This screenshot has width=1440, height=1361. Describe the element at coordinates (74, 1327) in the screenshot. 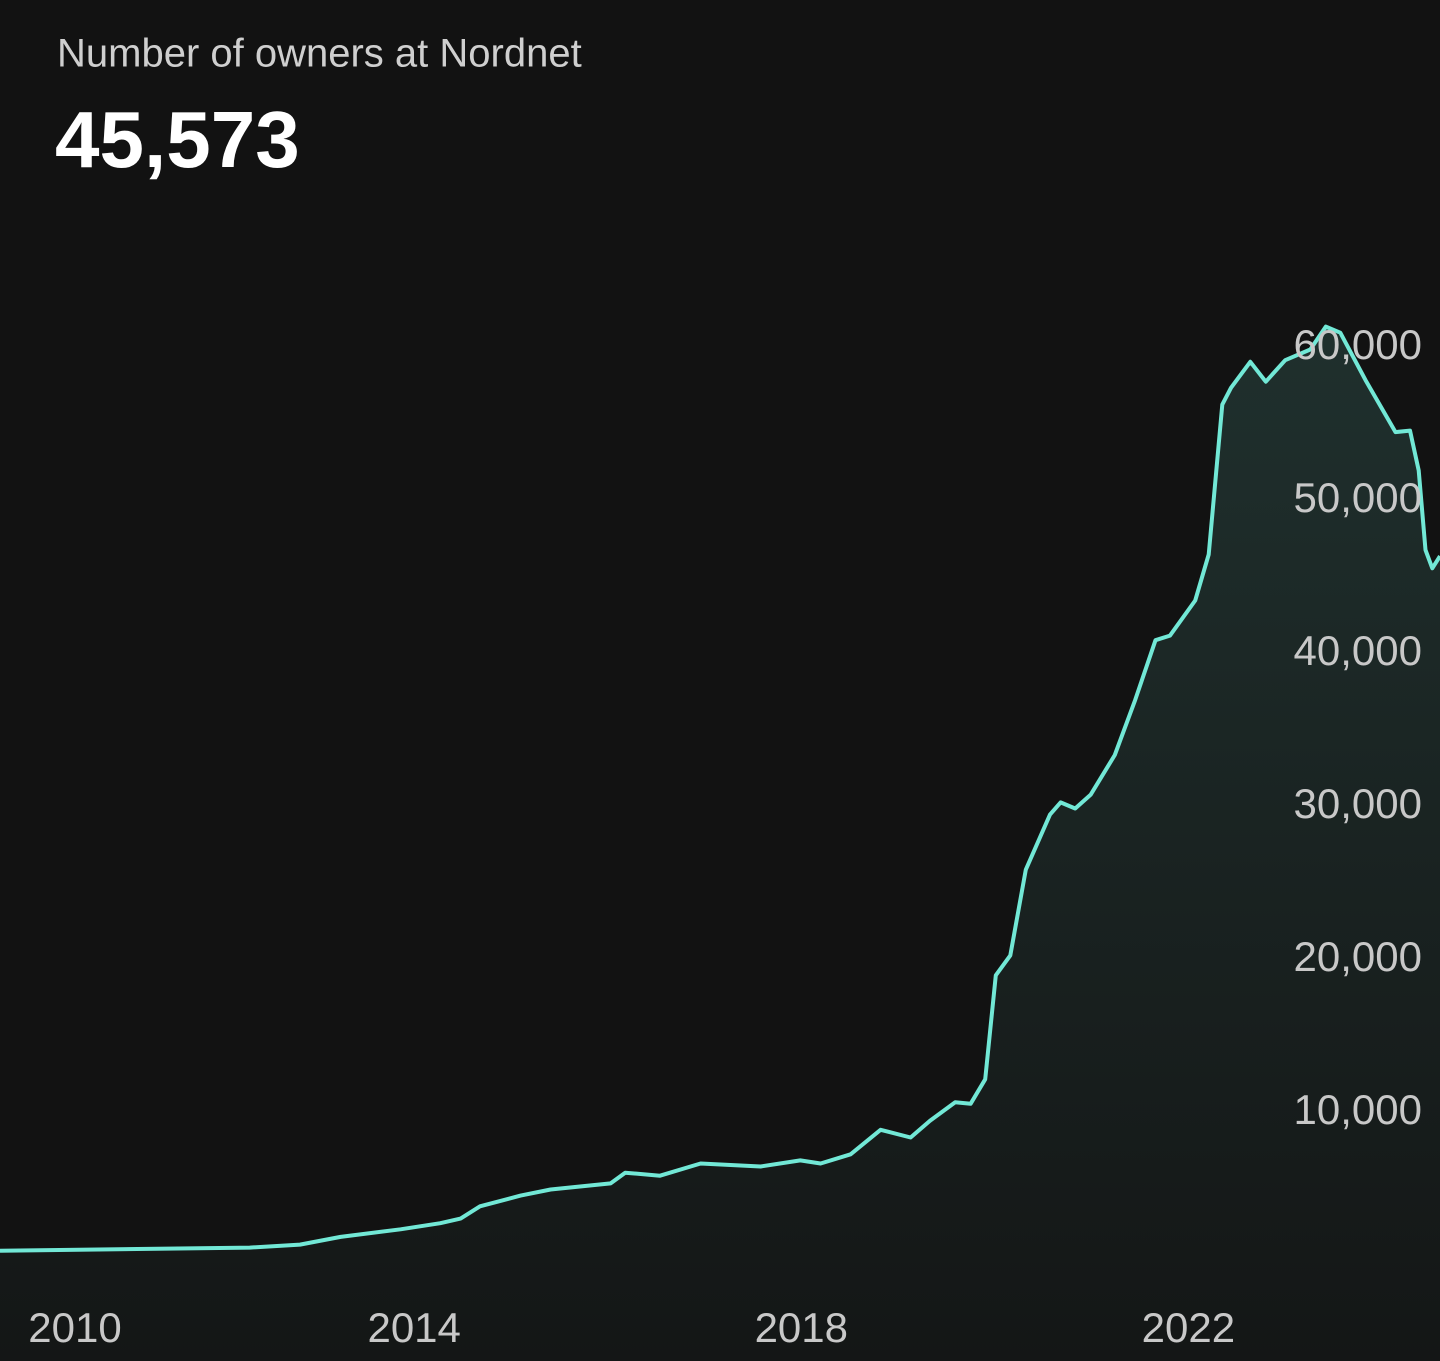

I see `x-tick-label: 2010` at that location.